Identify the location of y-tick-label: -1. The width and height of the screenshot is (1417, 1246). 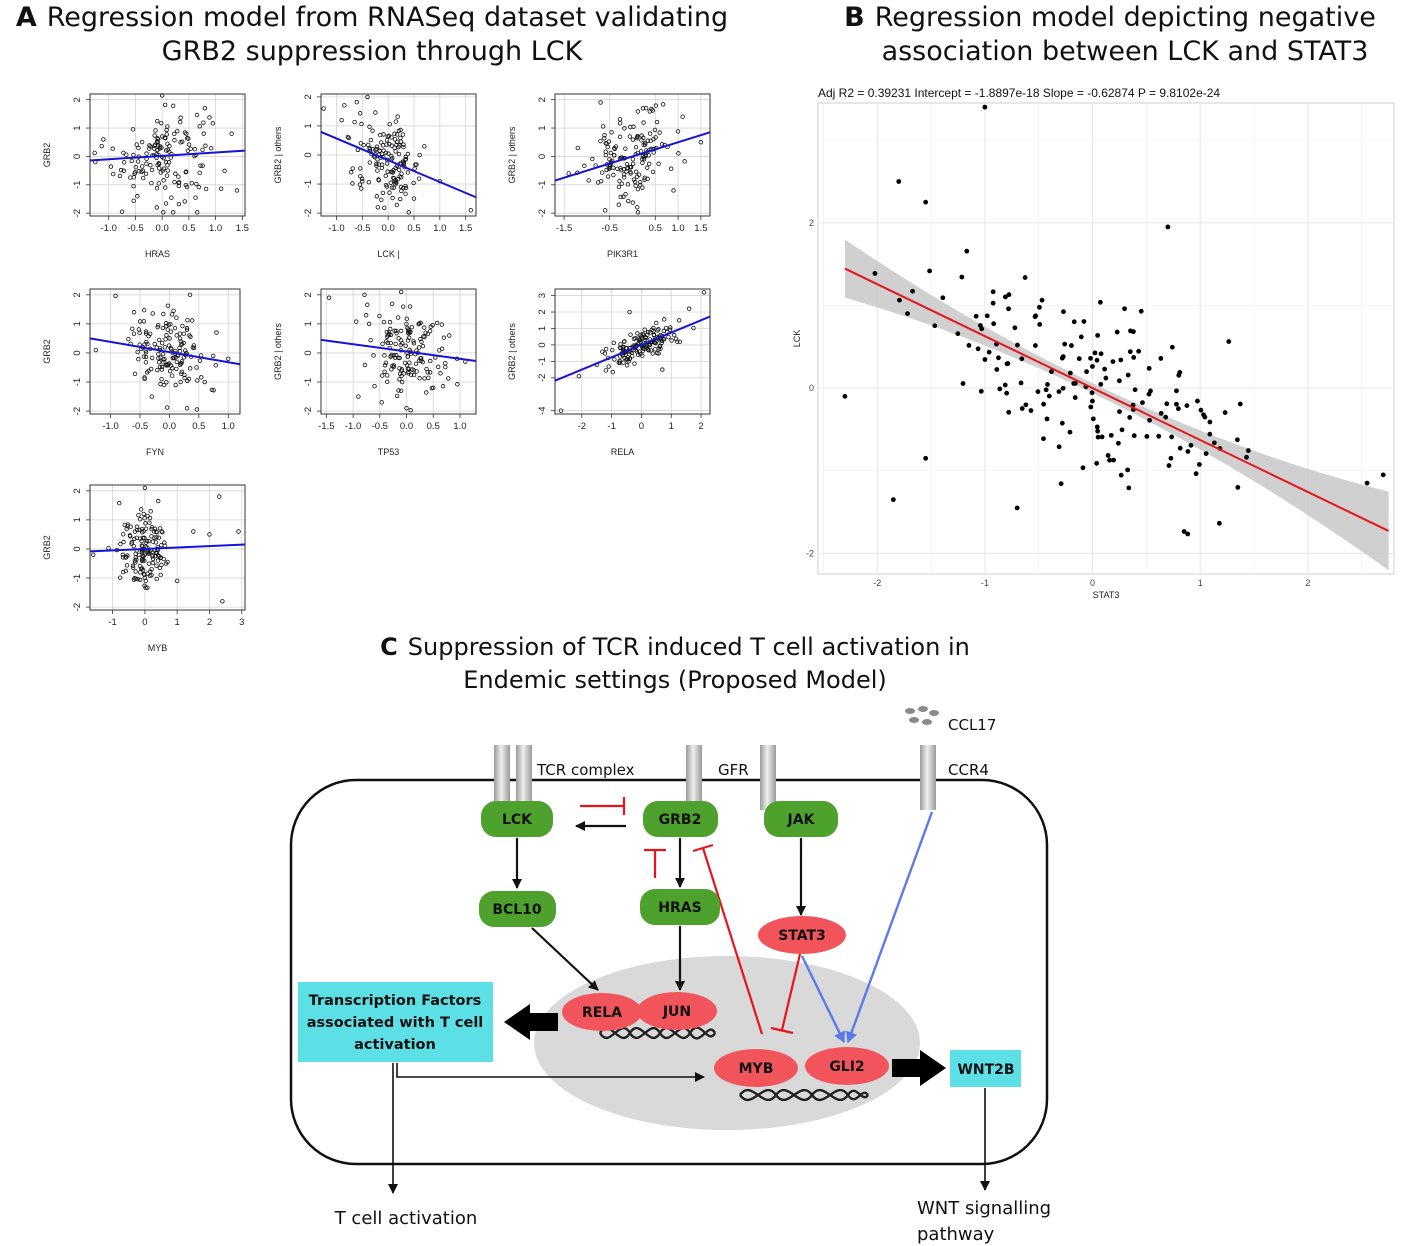
(308, 382).